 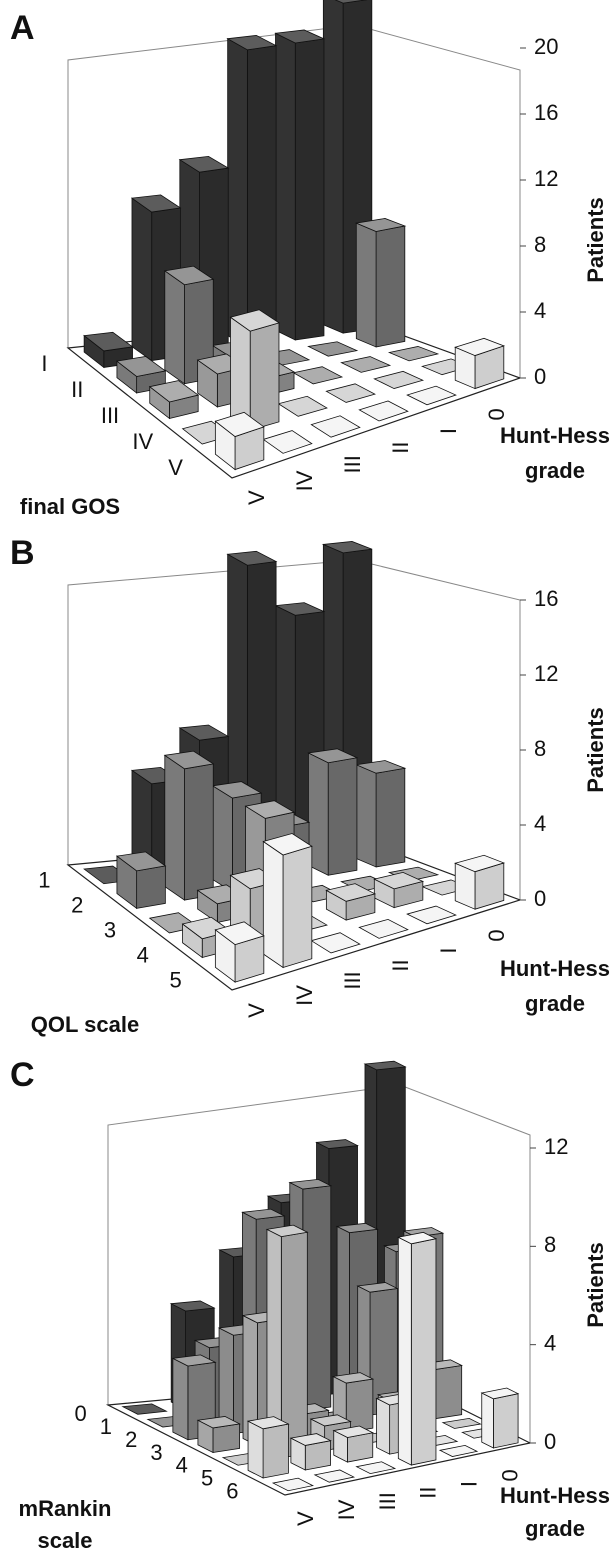 What do you see at coordinates (85, 1024) in the screenshot?
I see `depth-axis-label: QOL scale` at bounding box center [85, 1024].